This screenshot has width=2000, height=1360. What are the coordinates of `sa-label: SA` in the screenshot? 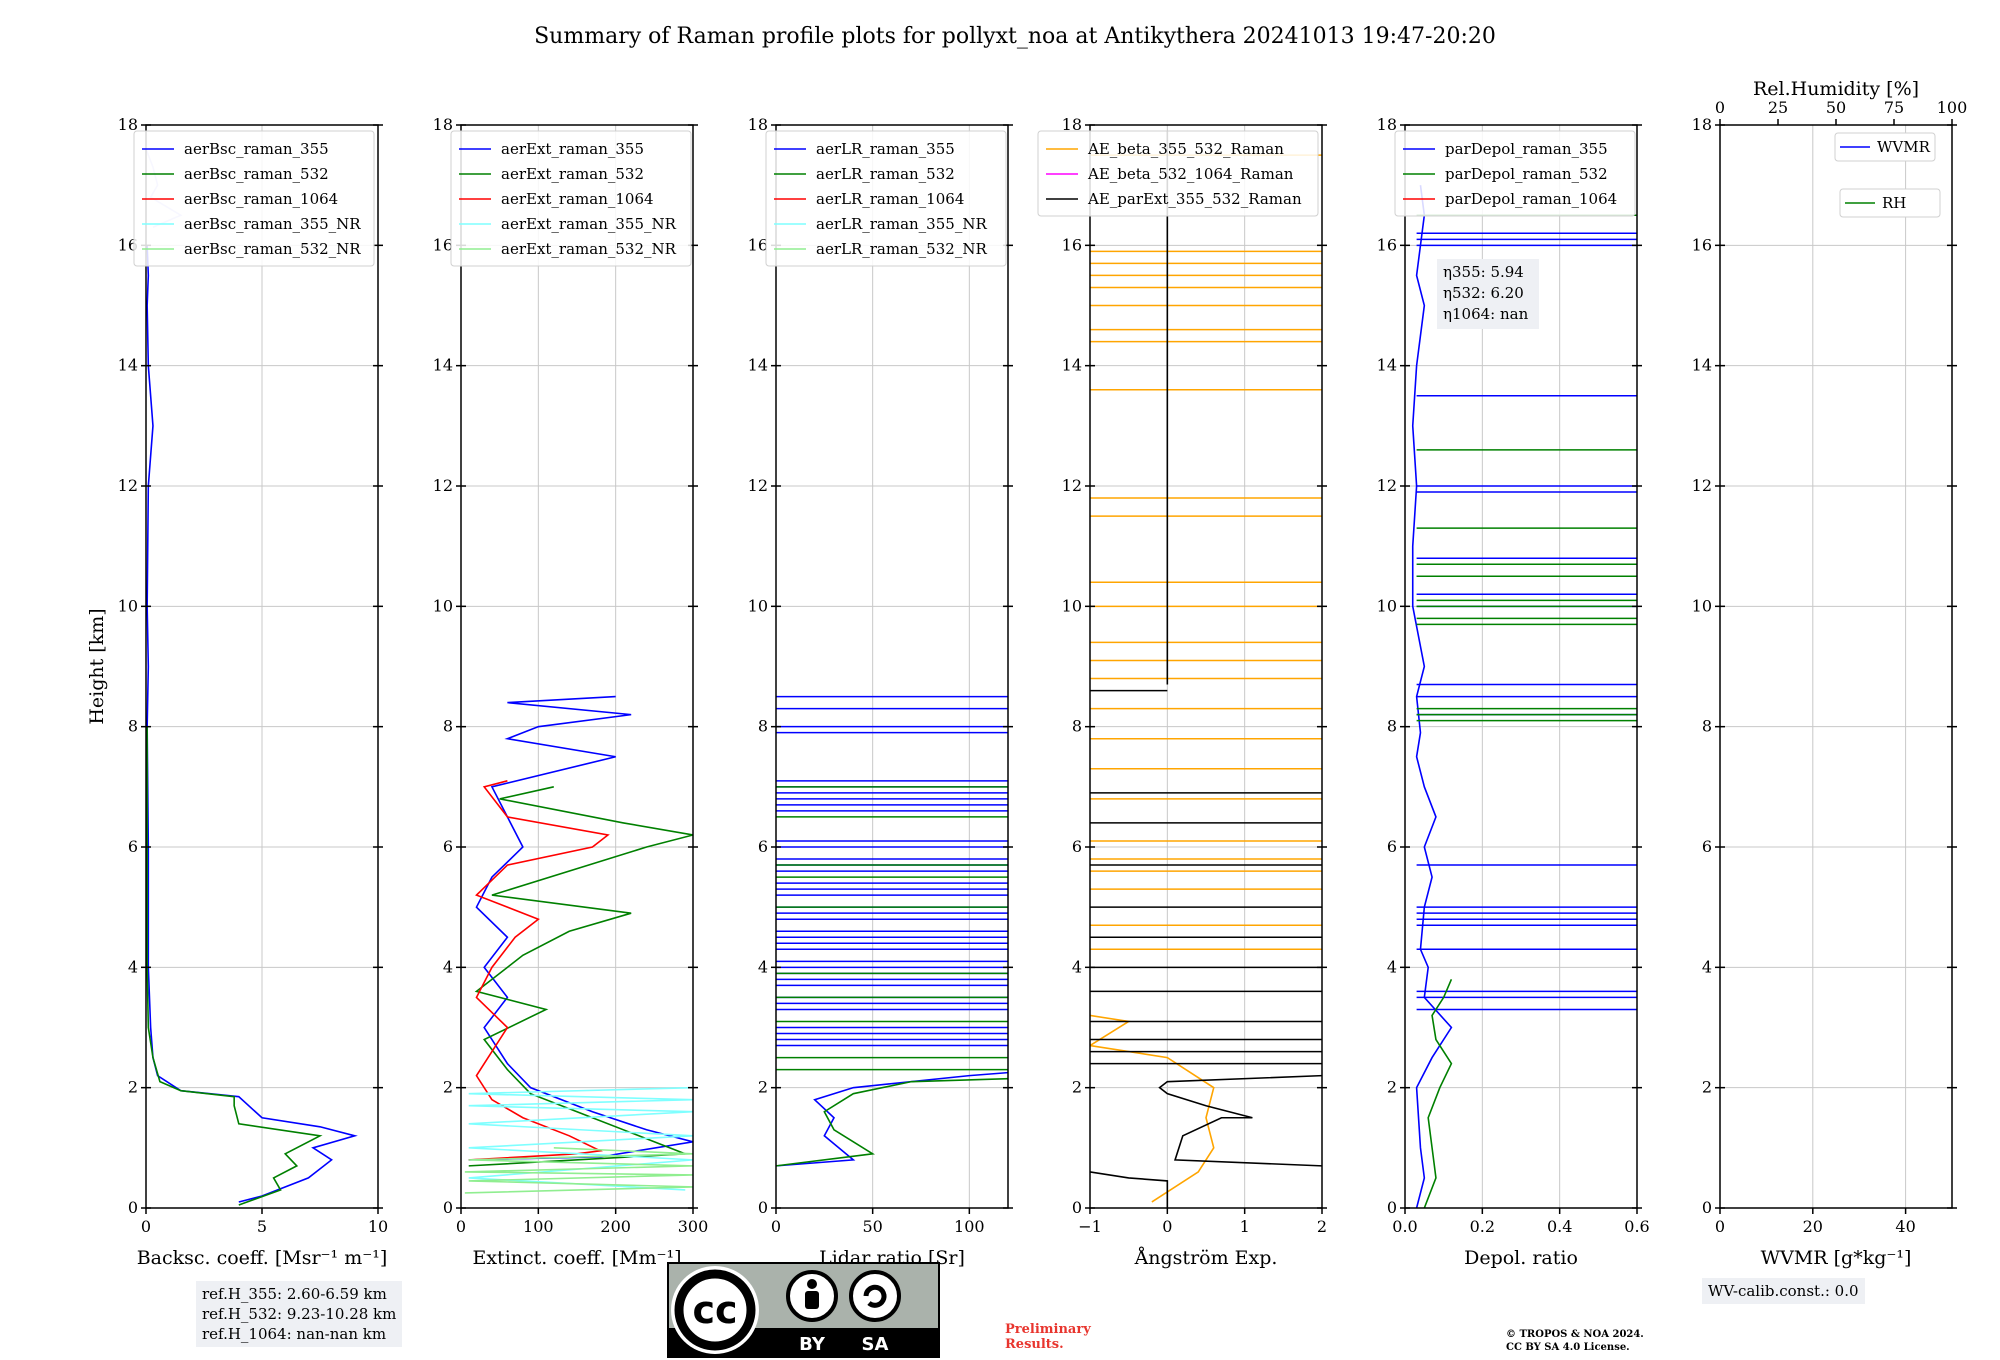 It's located at (875, 1344).